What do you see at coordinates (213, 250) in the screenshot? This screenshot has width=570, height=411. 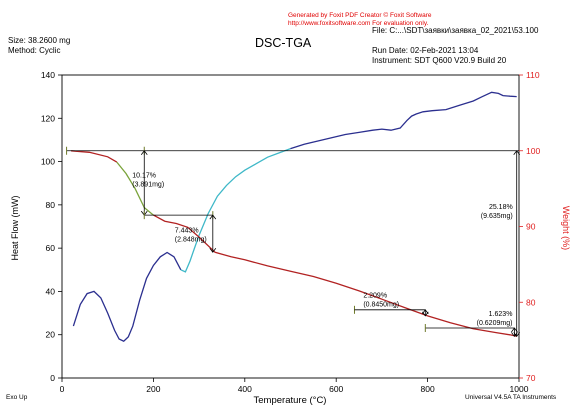 I see `step2-arrow-head-bottom` at bounding box center [213, 250].